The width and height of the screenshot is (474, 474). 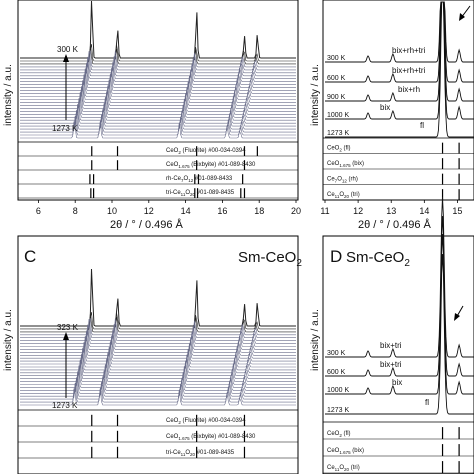 I want to click on panel-top-right-frame, so click(x=398, y=100).